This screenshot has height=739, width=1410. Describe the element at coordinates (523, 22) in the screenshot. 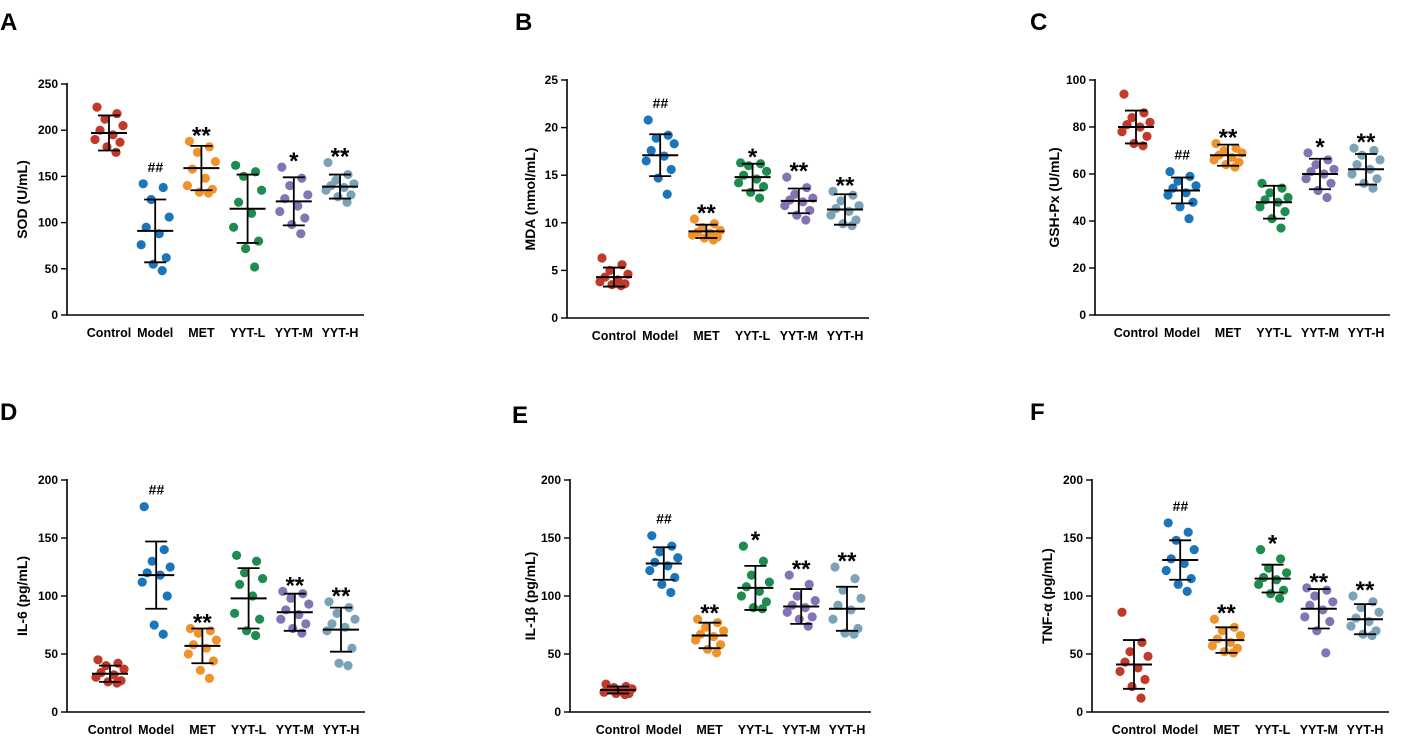

I see `panel-letter: B` at that location.